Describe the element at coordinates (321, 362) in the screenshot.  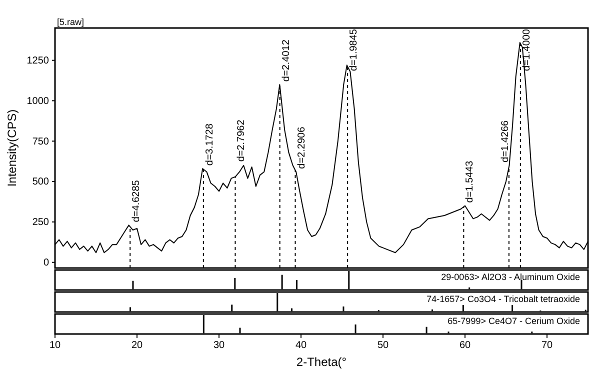
I see `x-axis-title: 2-Theta(°` at that location.